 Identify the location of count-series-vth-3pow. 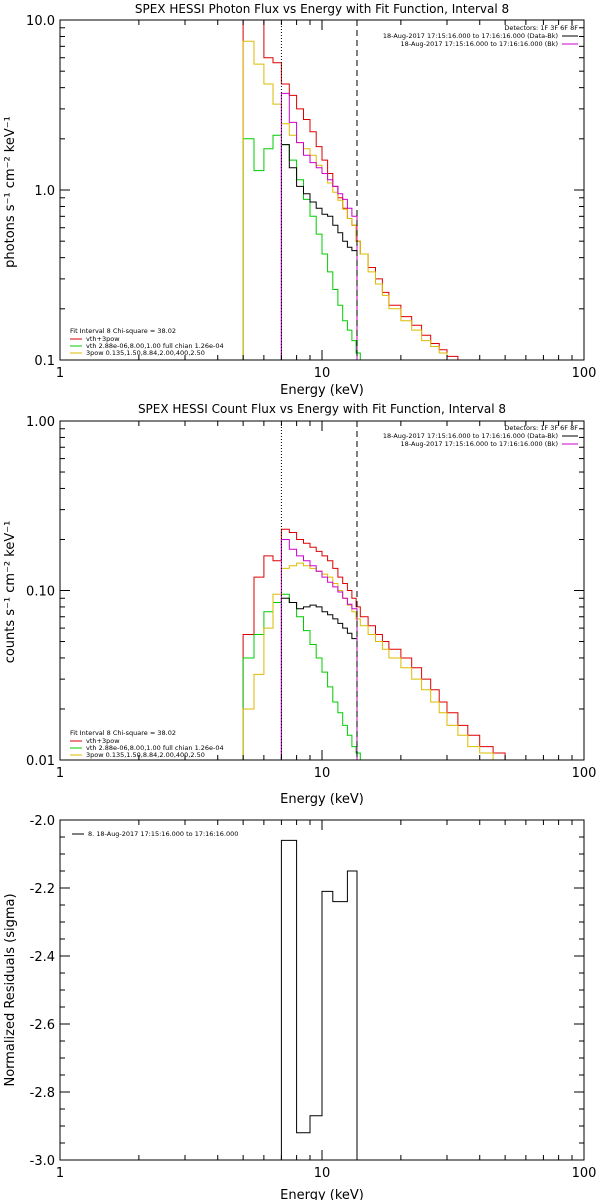
(374, 644).